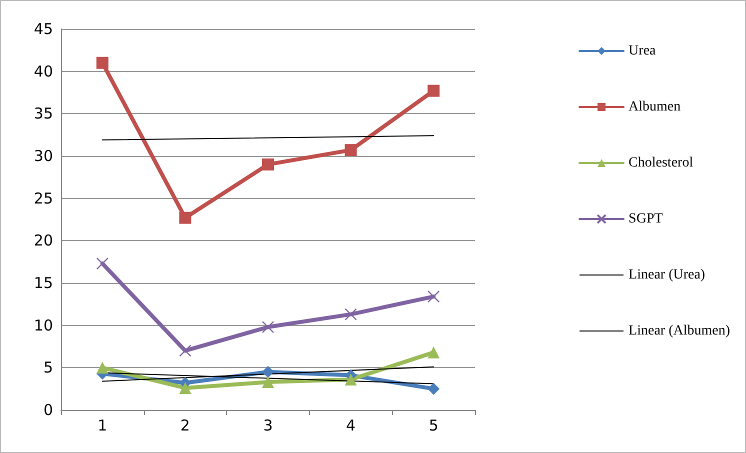 The height and width of the screenshot is (453, 746). What do you see at coordinates (43, 325) in the screenshot?
I see `y-tick-label: 10` at bounding box center [43, 325].